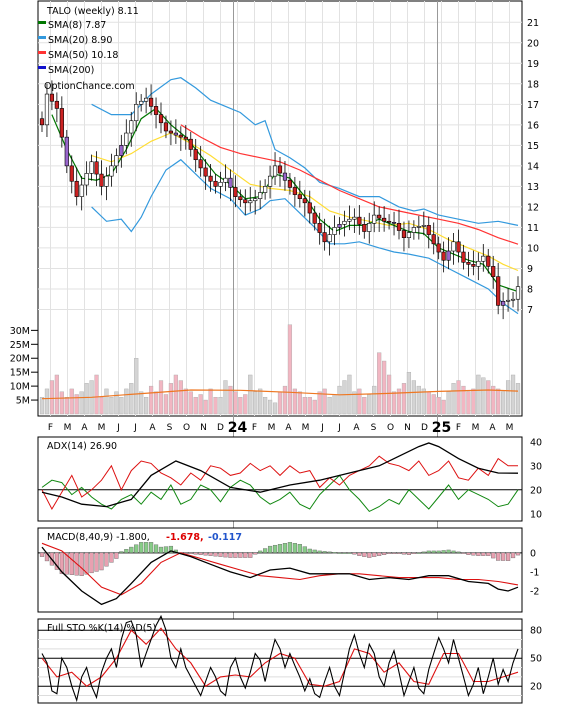 The width and height of the screenshot is (566, 706). I want to click on price-tick-label: 15, so click(533, 146).